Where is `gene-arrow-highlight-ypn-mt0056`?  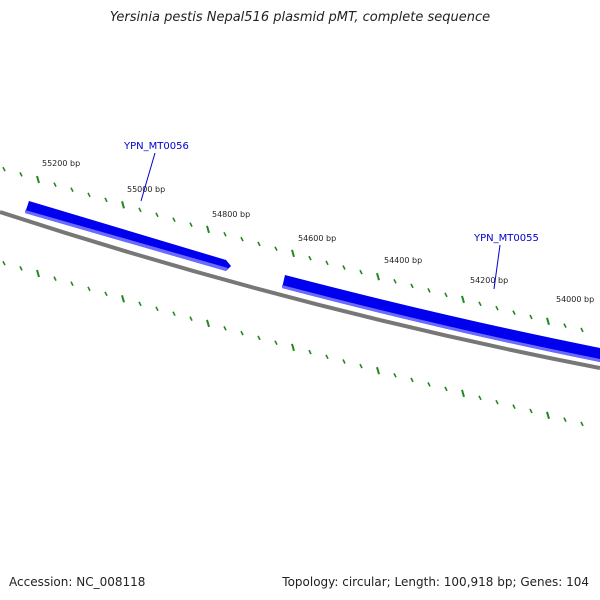
gene-arrow-highlight-ypn-mt0056 is located at coordinates (126, 240).